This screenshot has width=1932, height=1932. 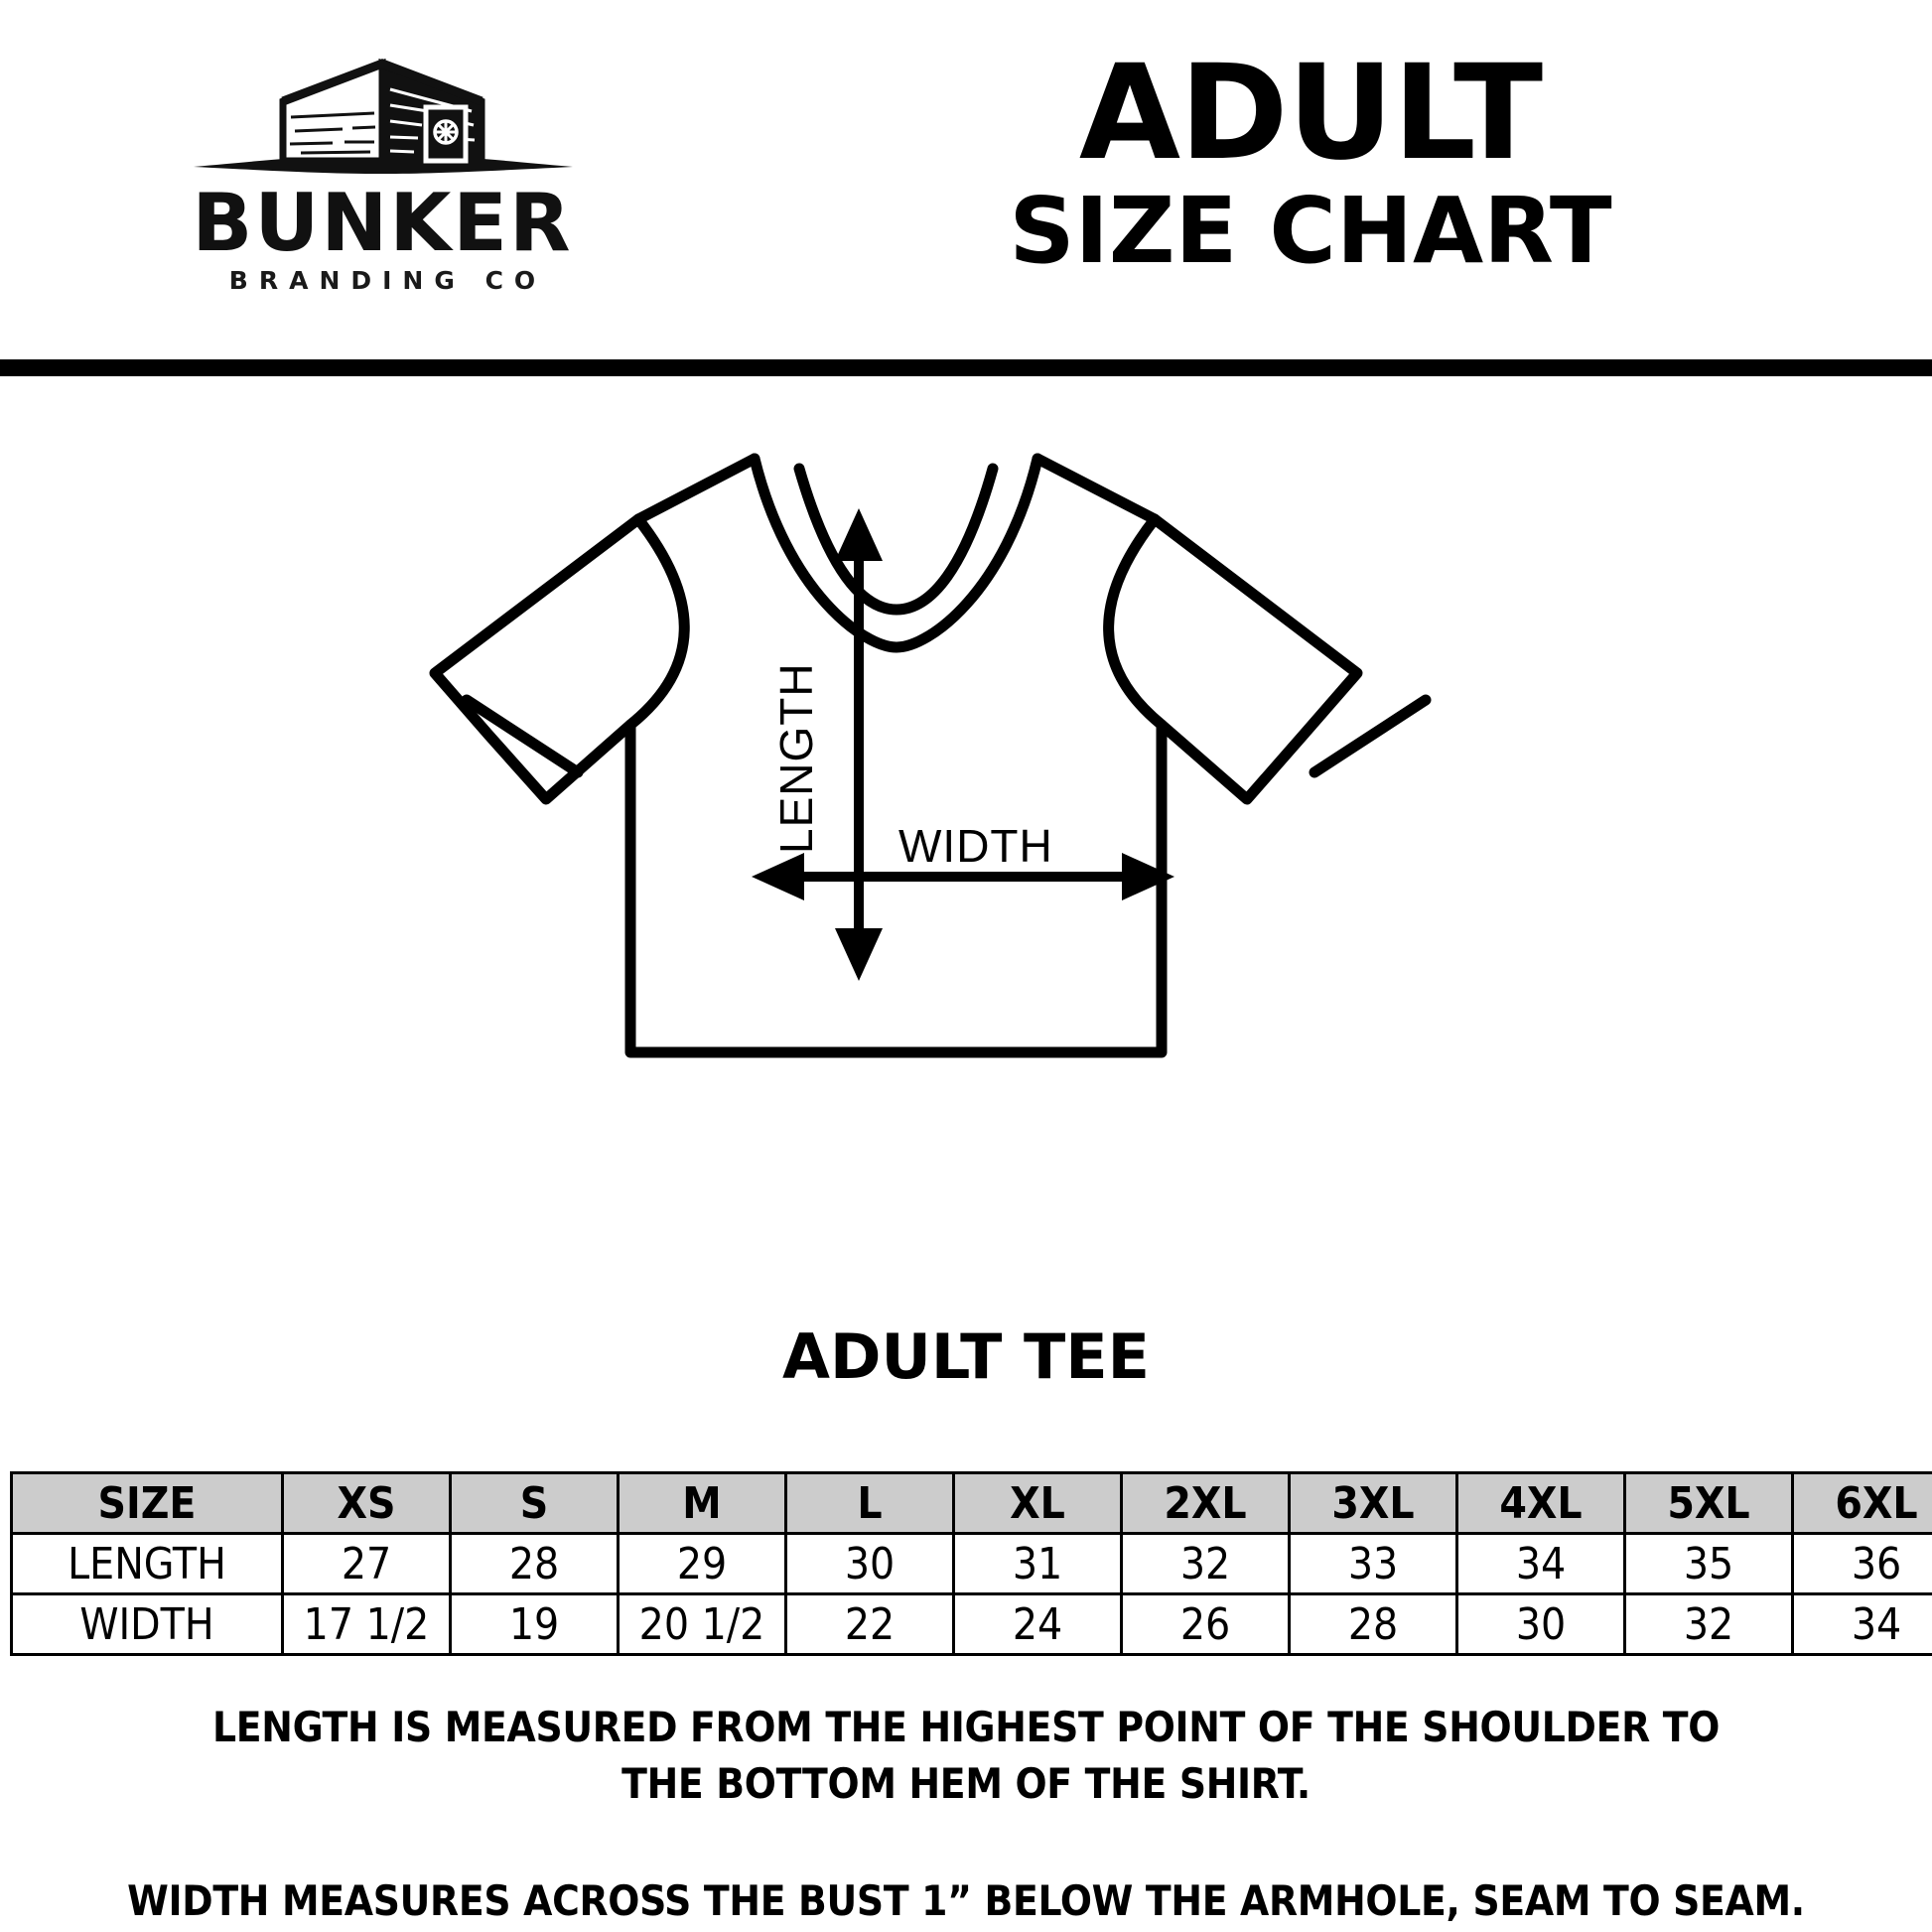 I want to click on cell-width-l: 22, so click(x=870, y=1624).